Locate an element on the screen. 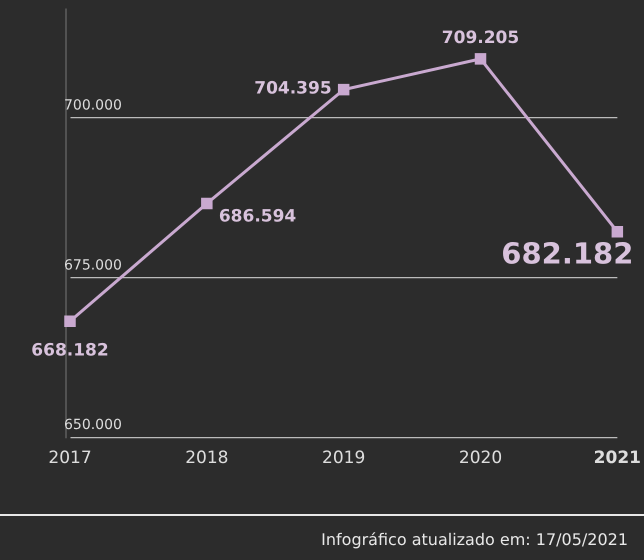 This screenshot has width=644, height=560. data-label: 686.594 is located at coordinates (257, 216).